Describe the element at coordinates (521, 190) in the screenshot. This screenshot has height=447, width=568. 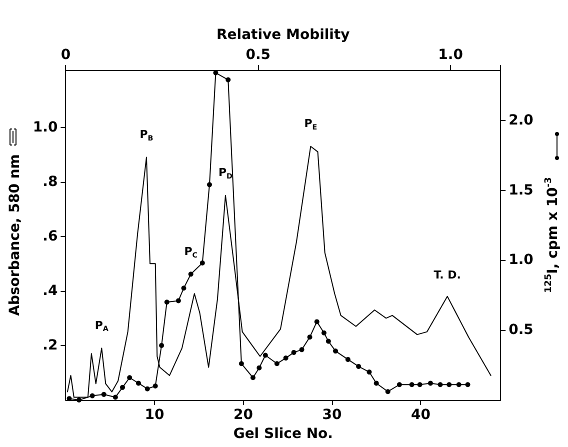
I see `y2-tick-label: 1.5` at that location.